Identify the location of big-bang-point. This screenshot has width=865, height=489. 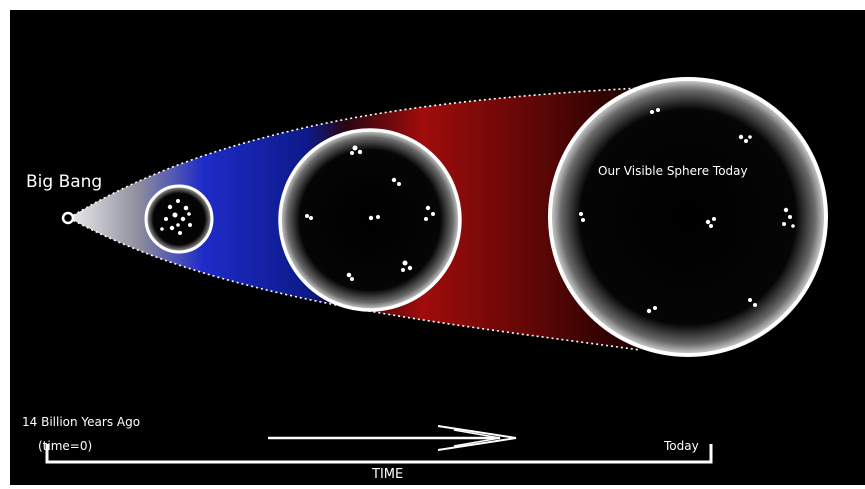
(68, 218).